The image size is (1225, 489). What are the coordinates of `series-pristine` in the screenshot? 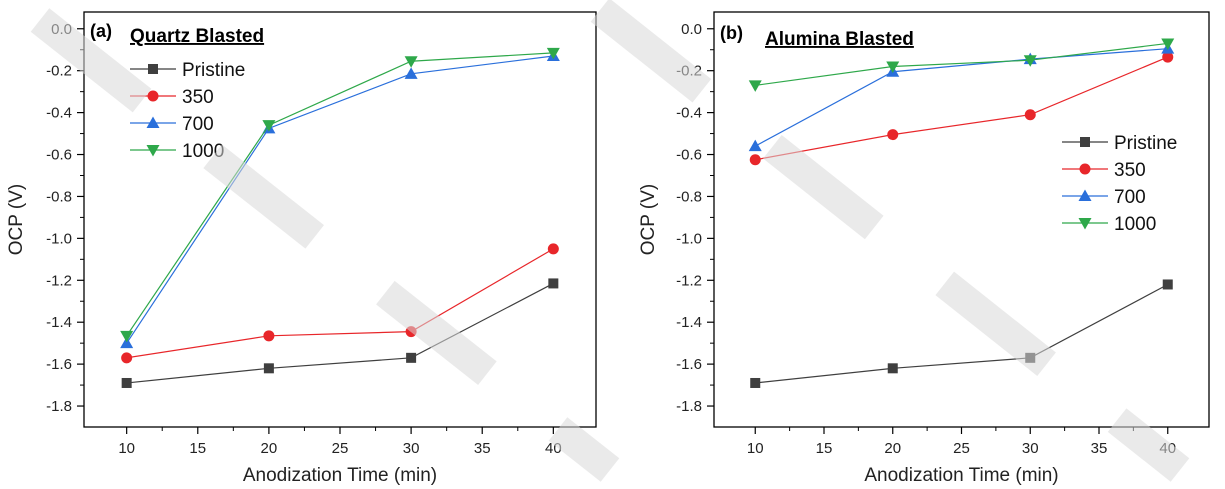 It's located at (961, 333).